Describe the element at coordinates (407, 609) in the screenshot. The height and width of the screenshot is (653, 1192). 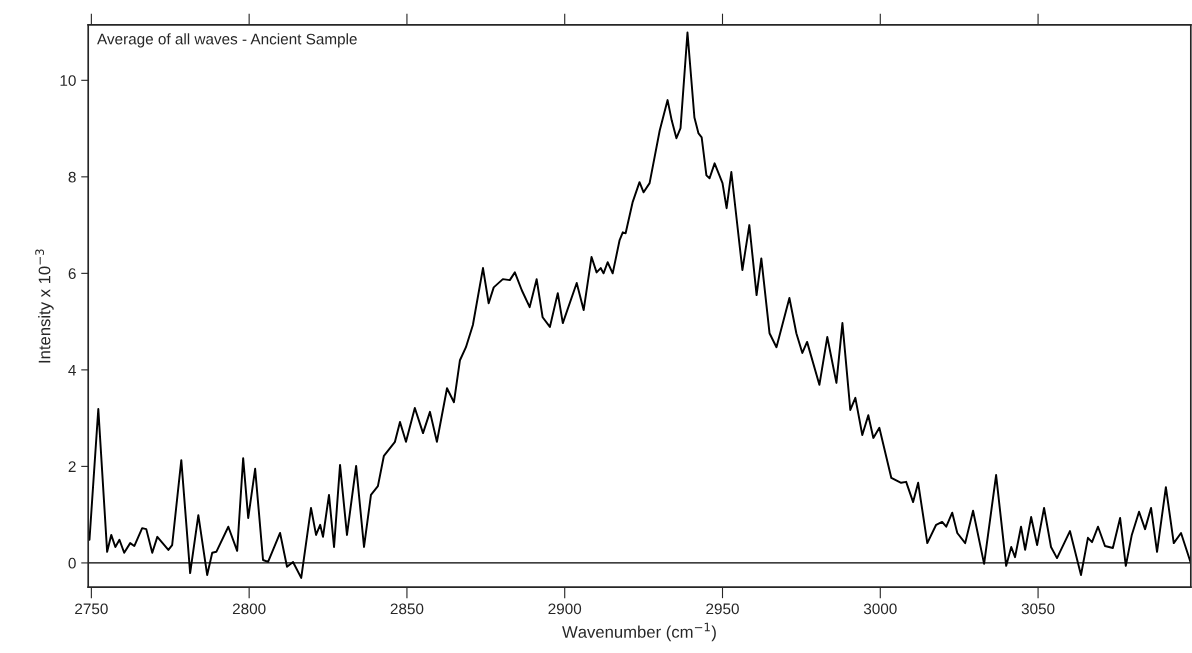
I see `x-tick-label: 2850` at that location.